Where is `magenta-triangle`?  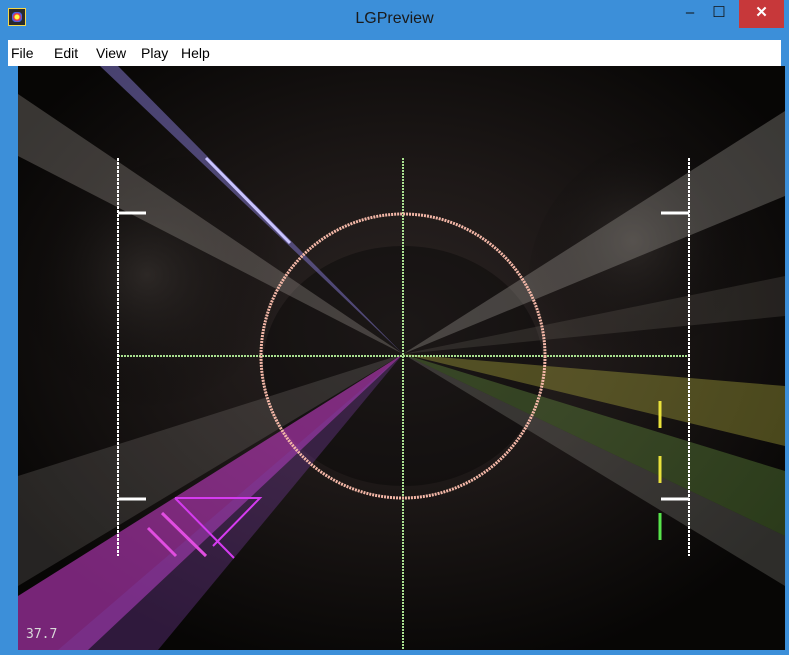 magenta-triangle is located at coordinates (219, 522).